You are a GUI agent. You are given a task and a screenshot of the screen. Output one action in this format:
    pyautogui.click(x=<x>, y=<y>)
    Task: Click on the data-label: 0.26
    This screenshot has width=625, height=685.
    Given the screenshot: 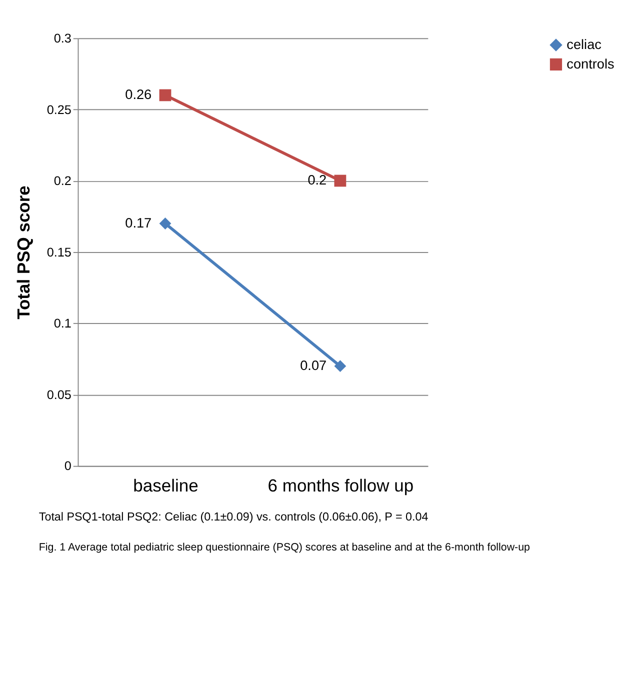 What is the action you would take?
    pyautogui.click(x=138, y=94)
    